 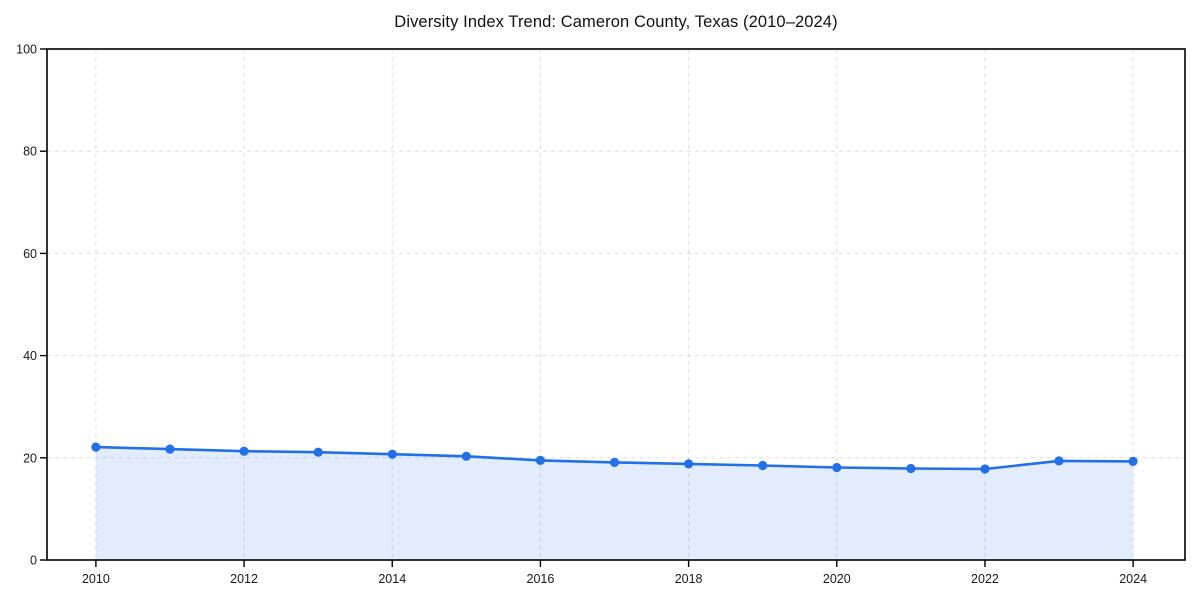 I want to click on data-point-2021, so click(x=911, y=468).